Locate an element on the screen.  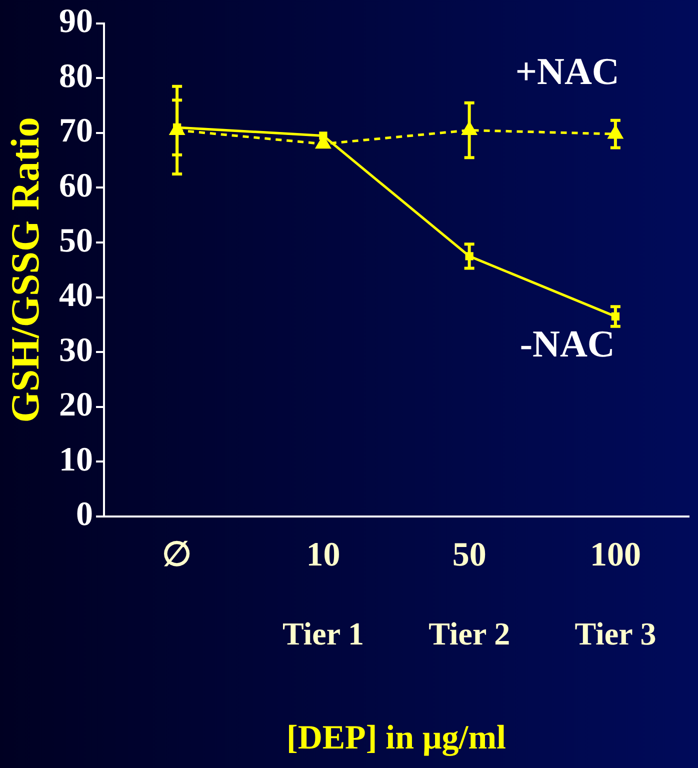
y-tick-label: 20 is located at coordinates (76, 405).